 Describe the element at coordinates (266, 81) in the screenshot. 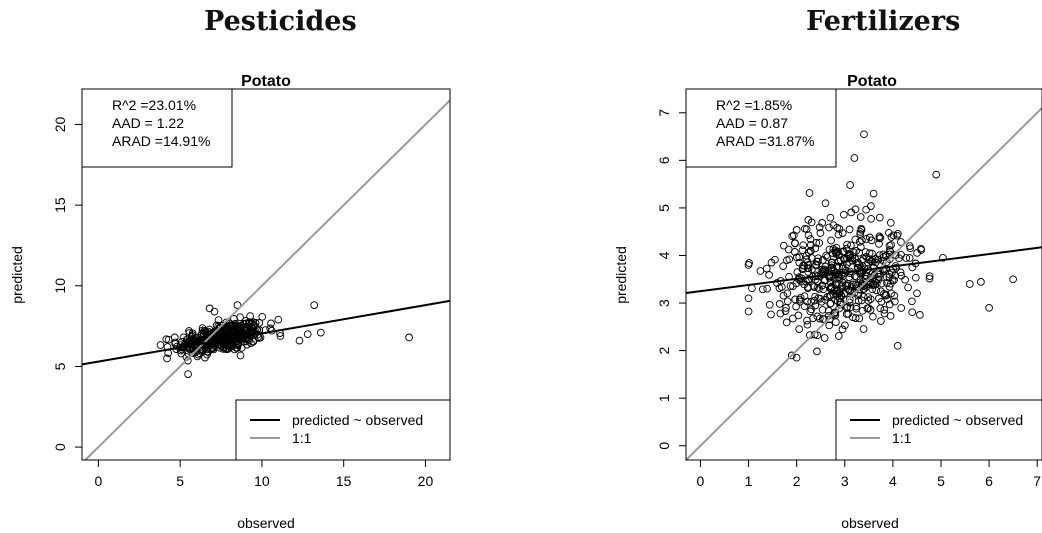

I see `chart-title: Potato` at that location.